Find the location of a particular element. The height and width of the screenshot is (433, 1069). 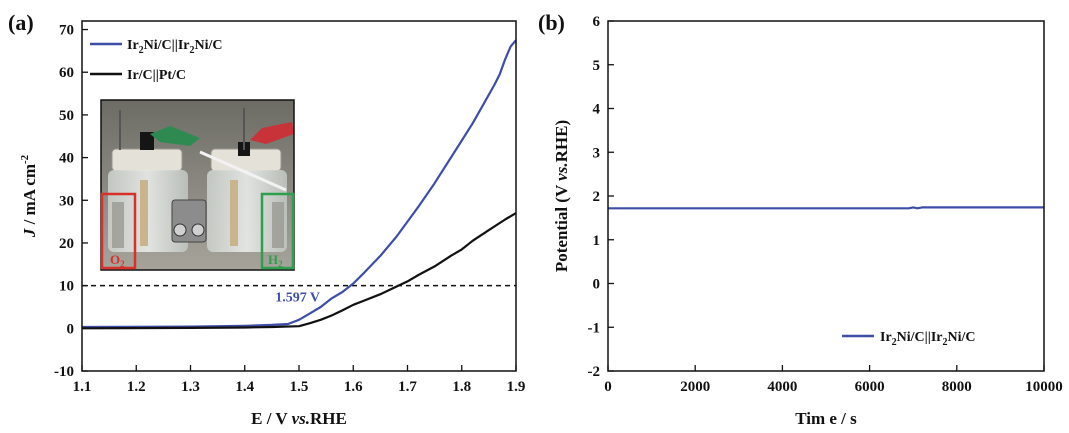

white-wire is located at coordinates (243, 171).